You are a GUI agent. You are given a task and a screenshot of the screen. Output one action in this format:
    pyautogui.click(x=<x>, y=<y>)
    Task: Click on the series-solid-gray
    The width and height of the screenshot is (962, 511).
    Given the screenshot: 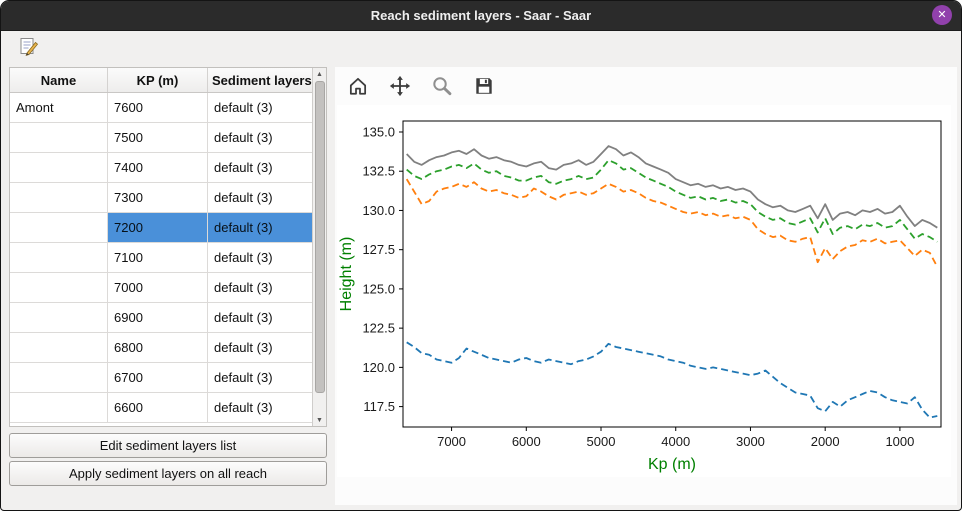 What is the action you would take?
    pyautogui.click(x=672, y=187)
    